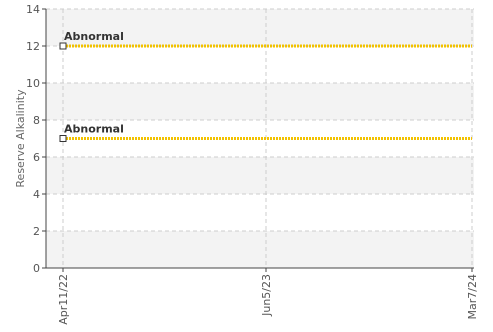 The height and width of the screenshot is (332, 493). I want to click on x-tick-labels: Apr11/22 Jun5/23 Mar7/24, so click(268, 296).